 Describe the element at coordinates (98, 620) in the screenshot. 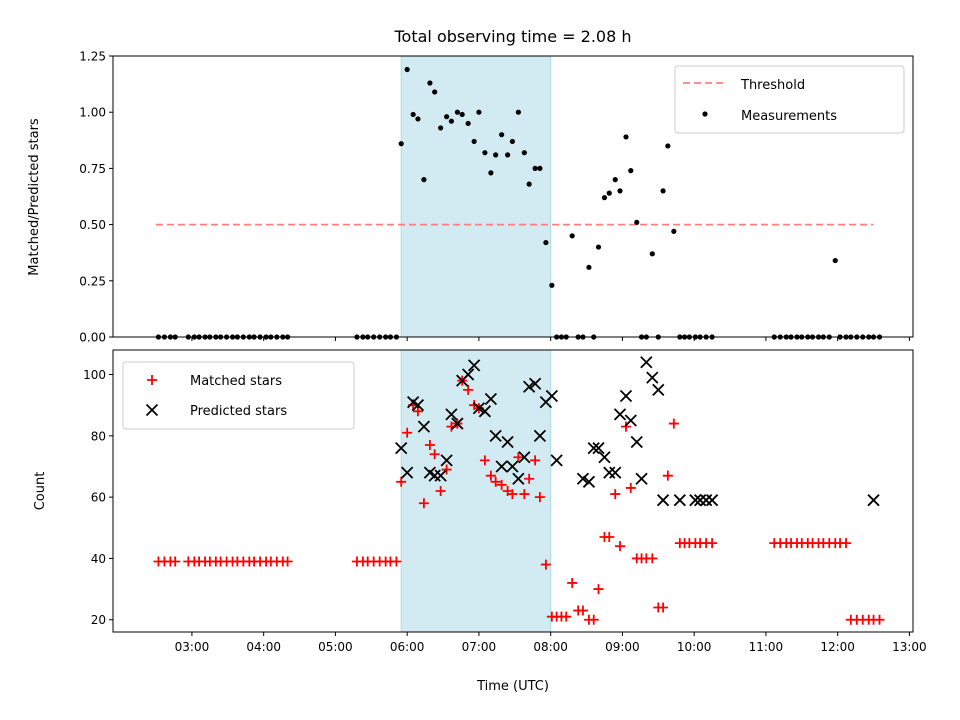

I see `y-tick-label: 20` at that location.